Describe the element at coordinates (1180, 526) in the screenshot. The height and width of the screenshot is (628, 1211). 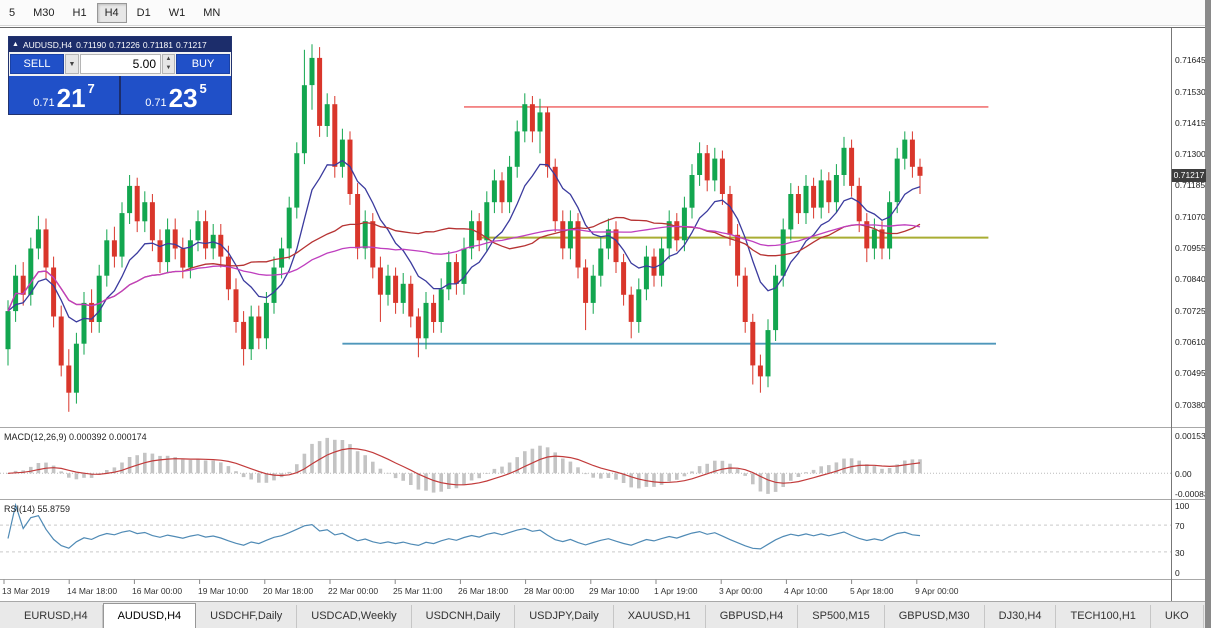
I see `rsi-axis-label: 70` at that location.